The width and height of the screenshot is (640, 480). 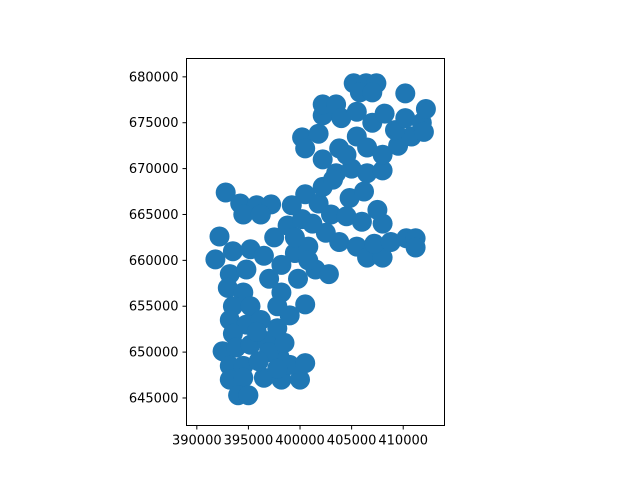 I want to click on x-axis: 390000 395000 400000 405000 410000, so click(x=300, y=437).